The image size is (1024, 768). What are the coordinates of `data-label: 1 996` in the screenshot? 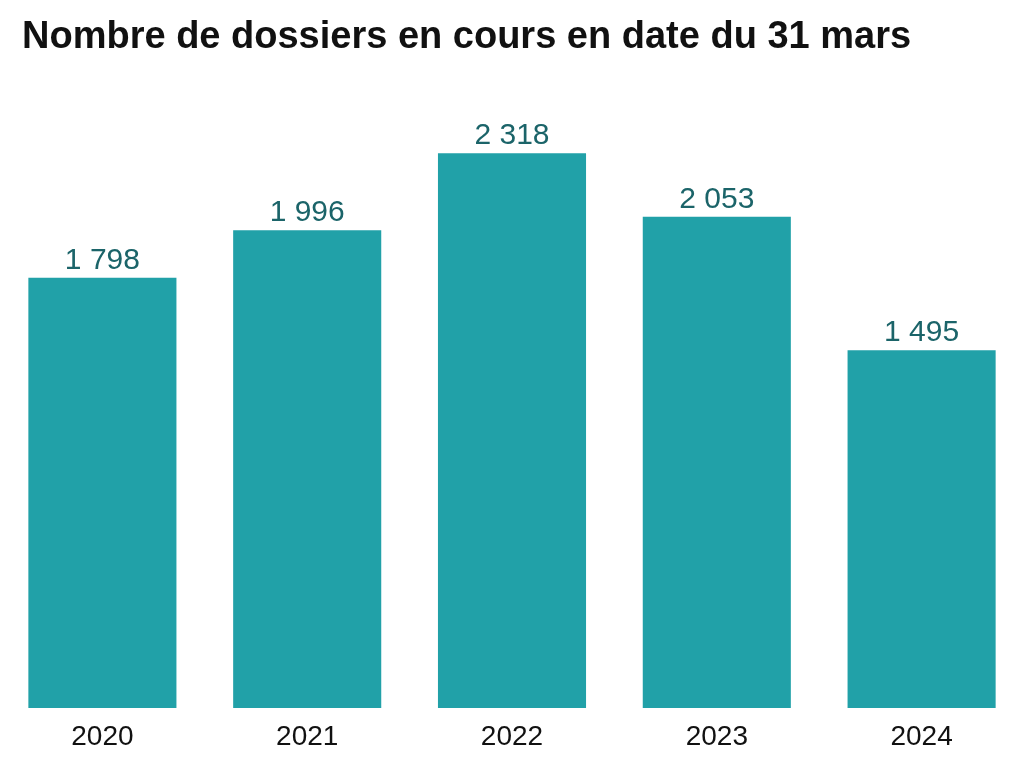 It's located at (307, 211).